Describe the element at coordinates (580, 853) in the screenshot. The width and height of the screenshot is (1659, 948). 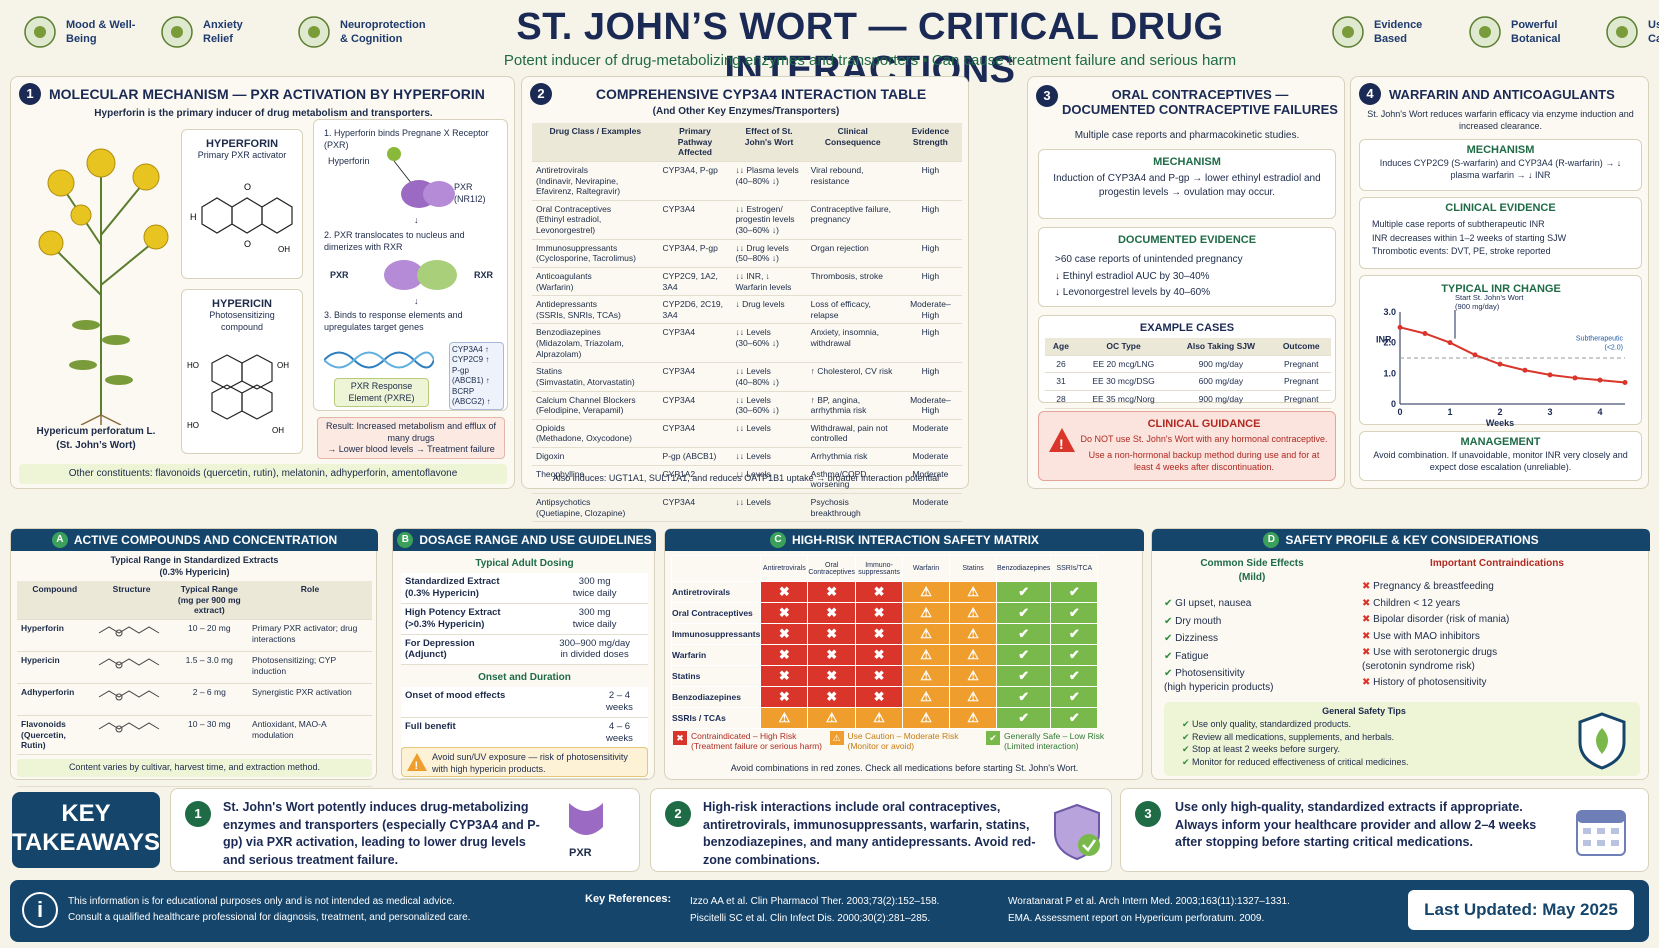
I see `pxr-icon-label: PXR` at that location.